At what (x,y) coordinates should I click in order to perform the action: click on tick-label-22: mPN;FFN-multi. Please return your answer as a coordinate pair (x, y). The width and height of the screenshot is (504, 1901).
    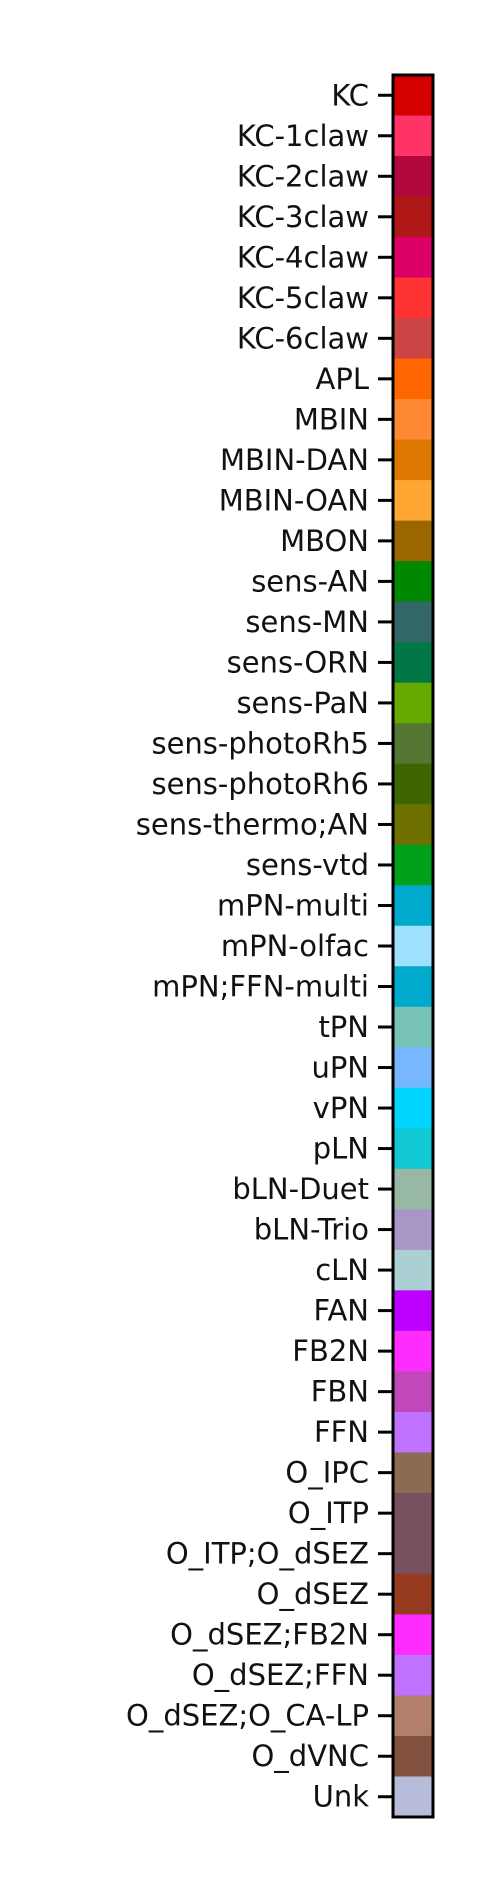
    Looking at the image, I should click on (260, 987).